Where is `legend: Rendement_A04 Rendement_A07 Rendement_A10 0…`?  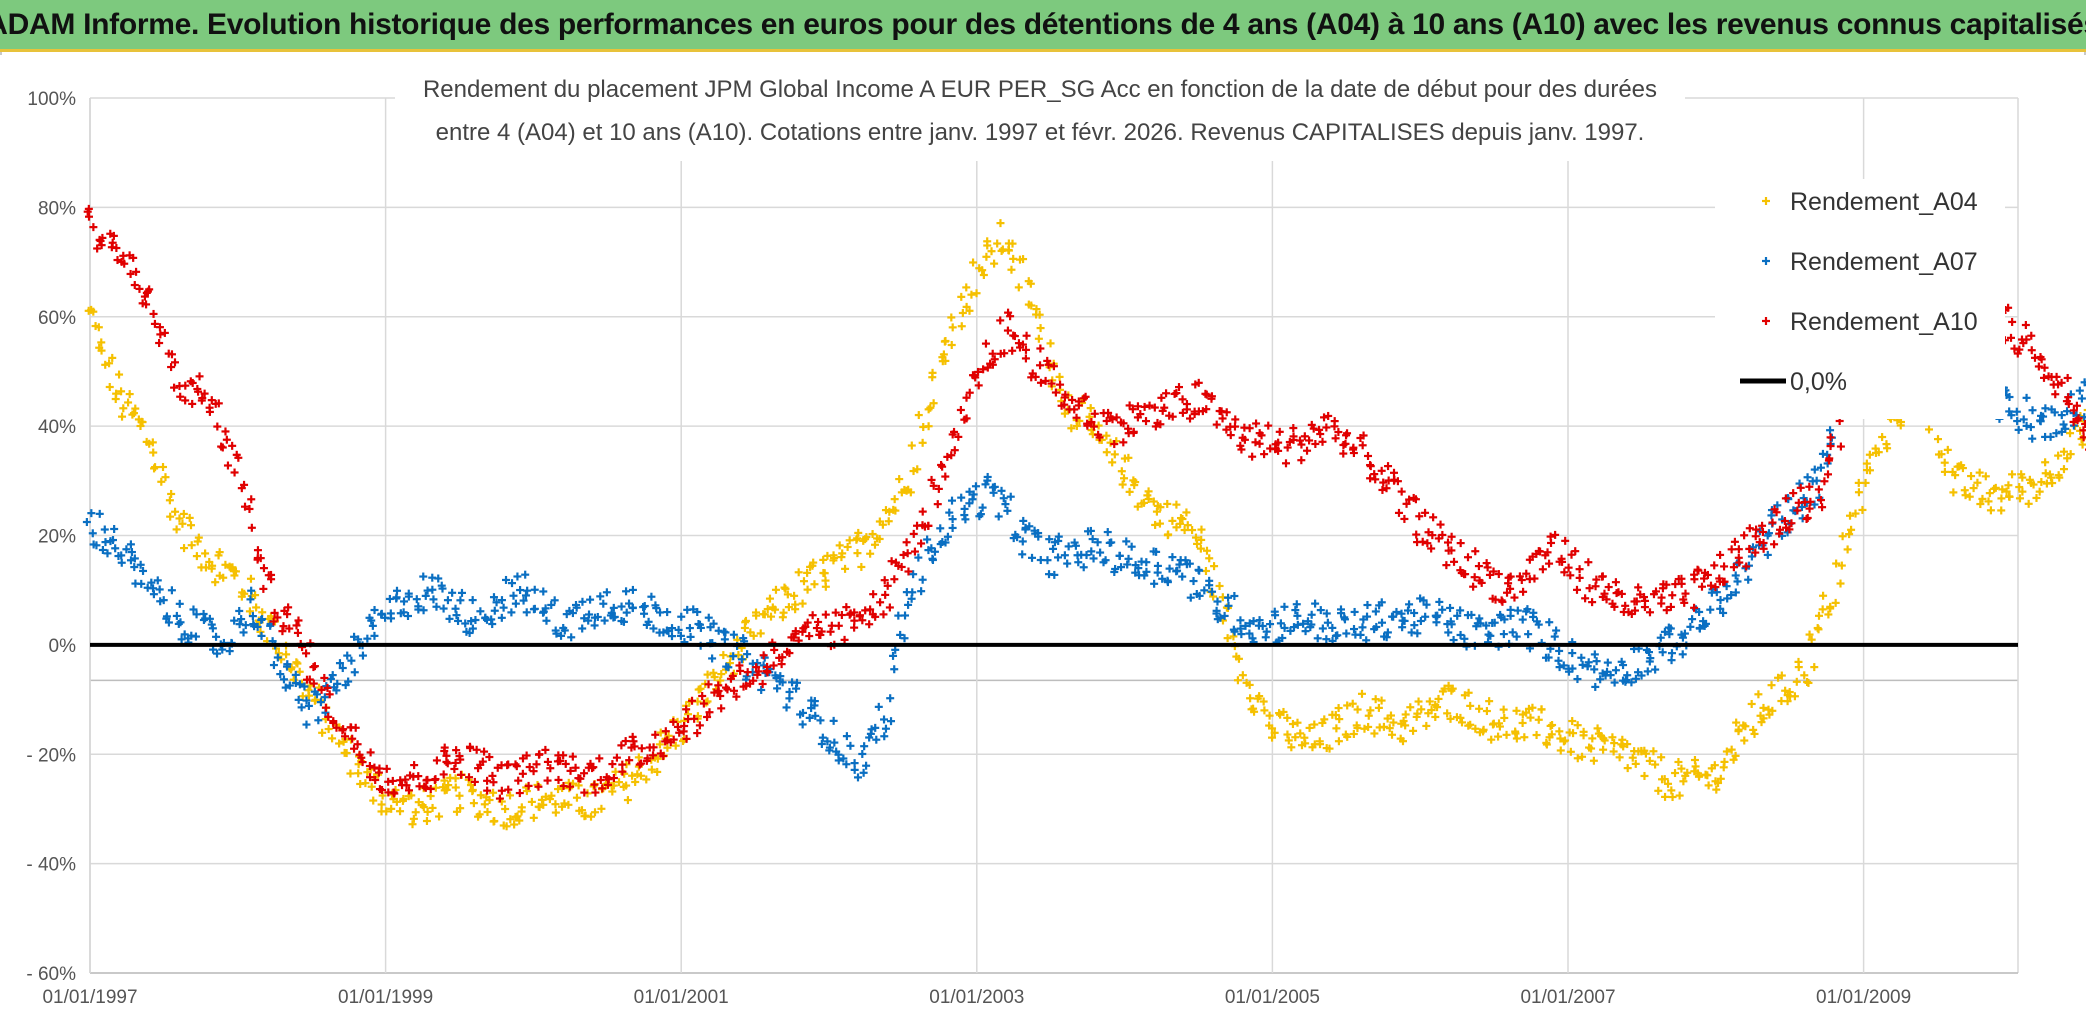
legend: Rendement_A04 Rendement_A07 Rendement_A10 0… is located at coordinates (1860, 299).